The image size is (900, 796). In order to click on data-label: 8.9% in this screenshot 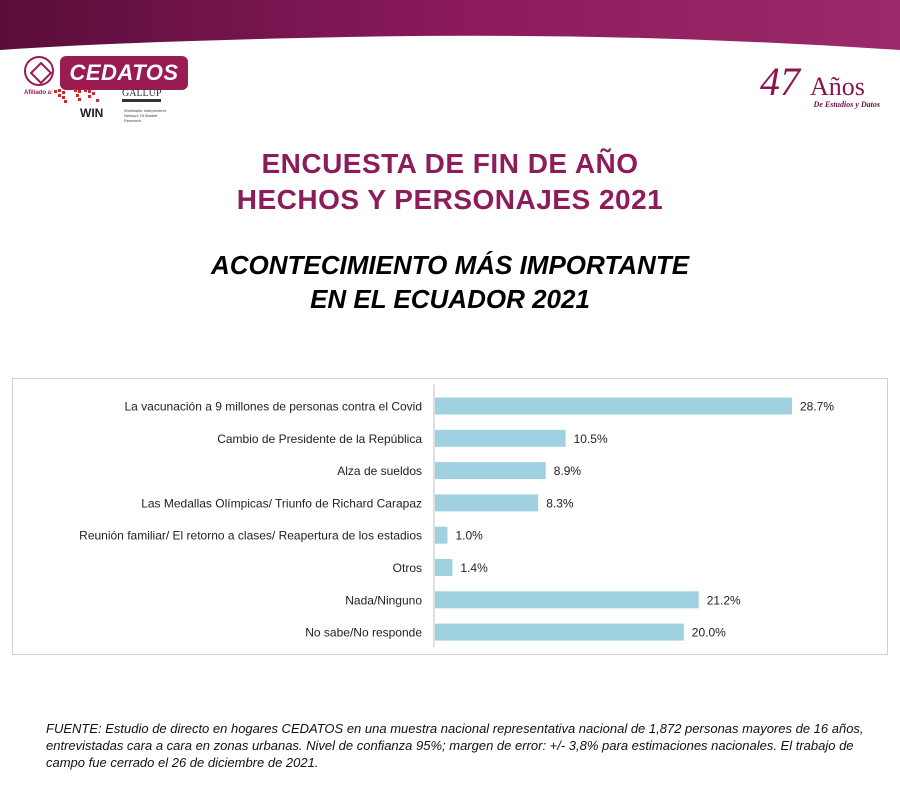, I will do `click(568, 471)`.